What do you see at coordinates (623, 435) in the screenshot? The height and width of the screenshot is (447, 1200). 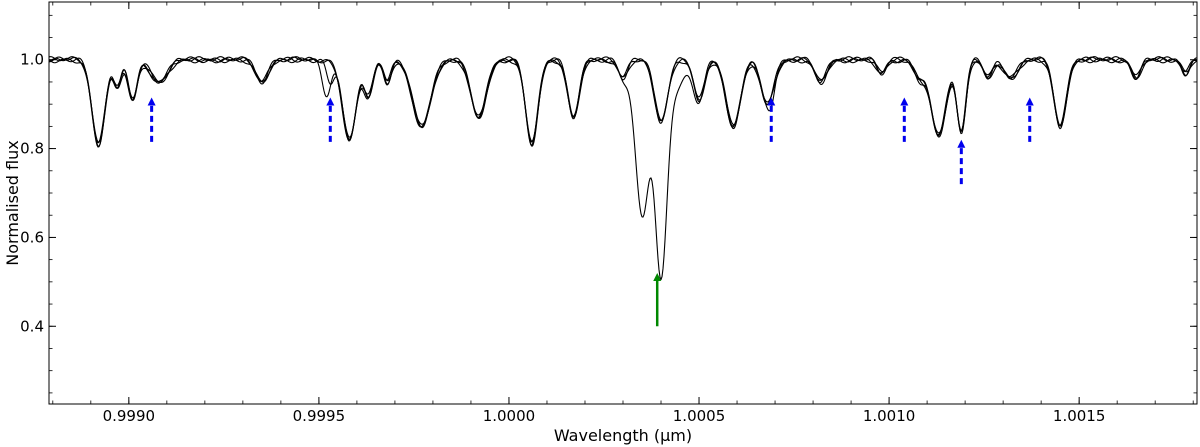 I see `x-axis-label: Wavelength (μm)` at bounding box center [623, 435].